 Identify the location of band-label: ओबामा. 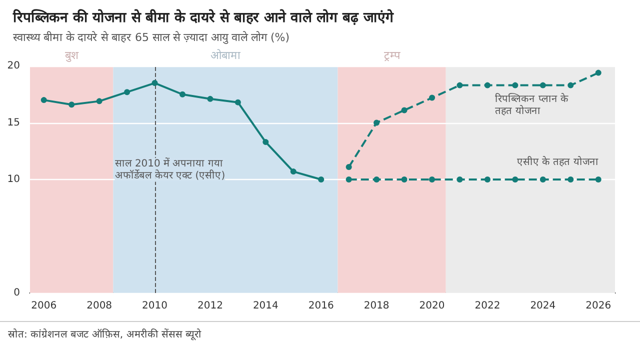
(225, 55).